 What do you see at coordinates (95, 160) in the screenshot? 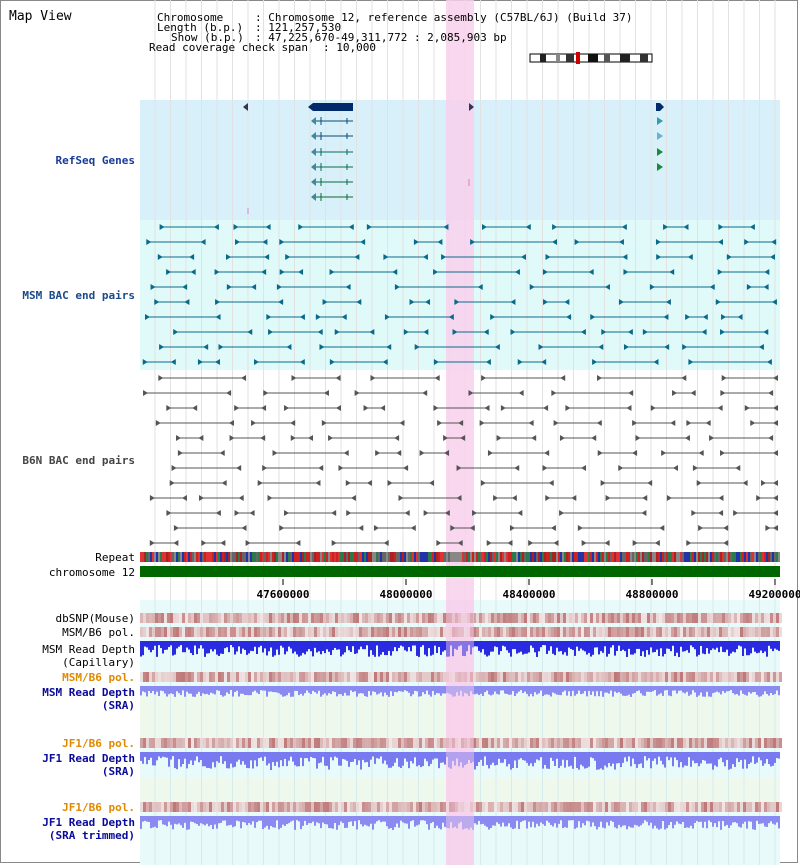
I see `track-label-refseq: RefSeq Genes` at bounding box center [95, 160].